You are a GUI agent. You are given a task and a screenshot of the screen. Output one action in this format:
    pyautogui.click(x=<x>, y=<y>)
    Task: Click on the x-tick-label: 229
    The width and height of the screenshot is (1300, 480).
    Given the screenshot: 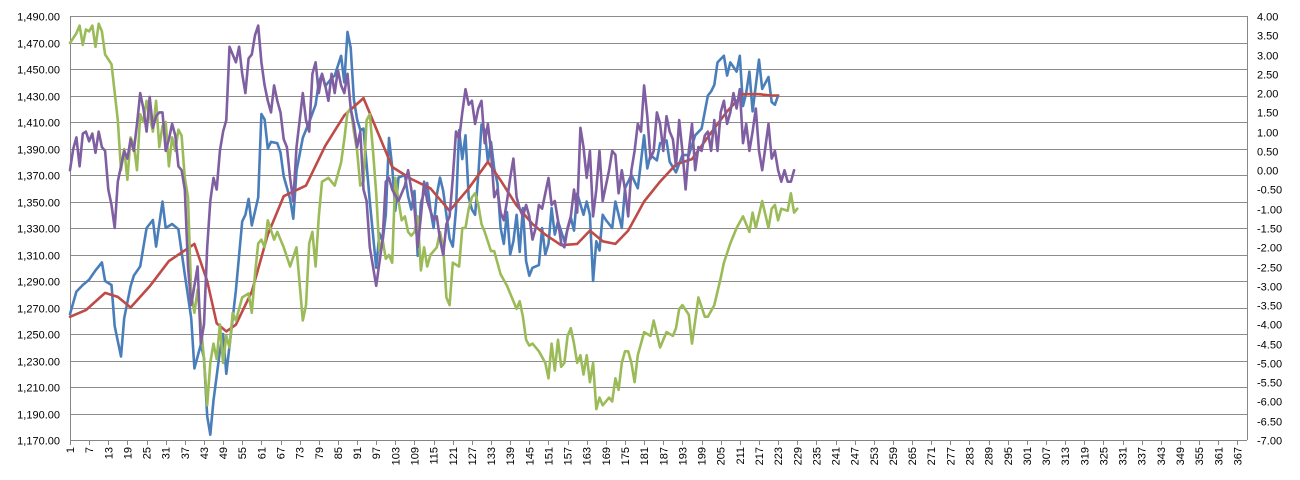 What is the action you would take?
    pyautogui.click(x=798, y=456)
    